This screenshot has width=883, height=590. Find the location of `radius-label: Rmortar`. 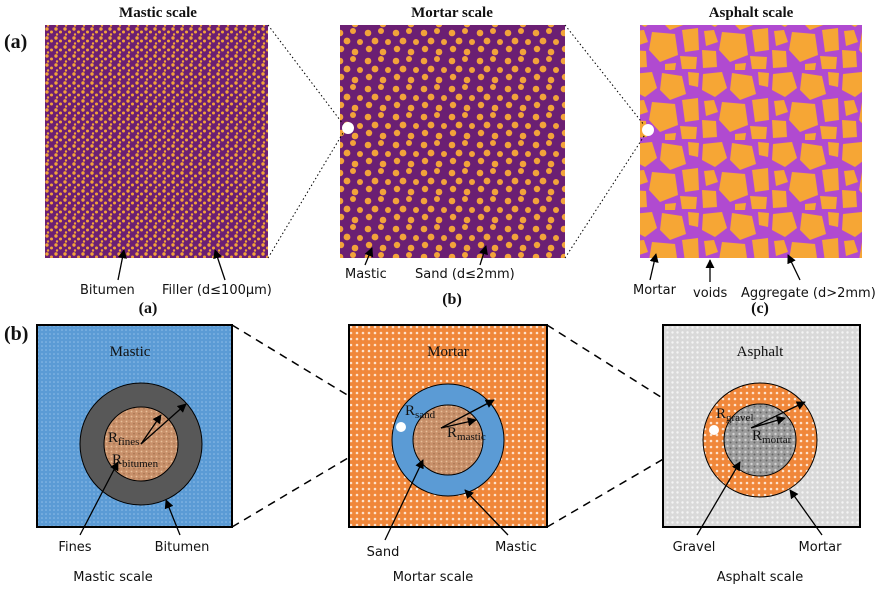

radius-label: Rmortar is located at coordinates (772, 437).